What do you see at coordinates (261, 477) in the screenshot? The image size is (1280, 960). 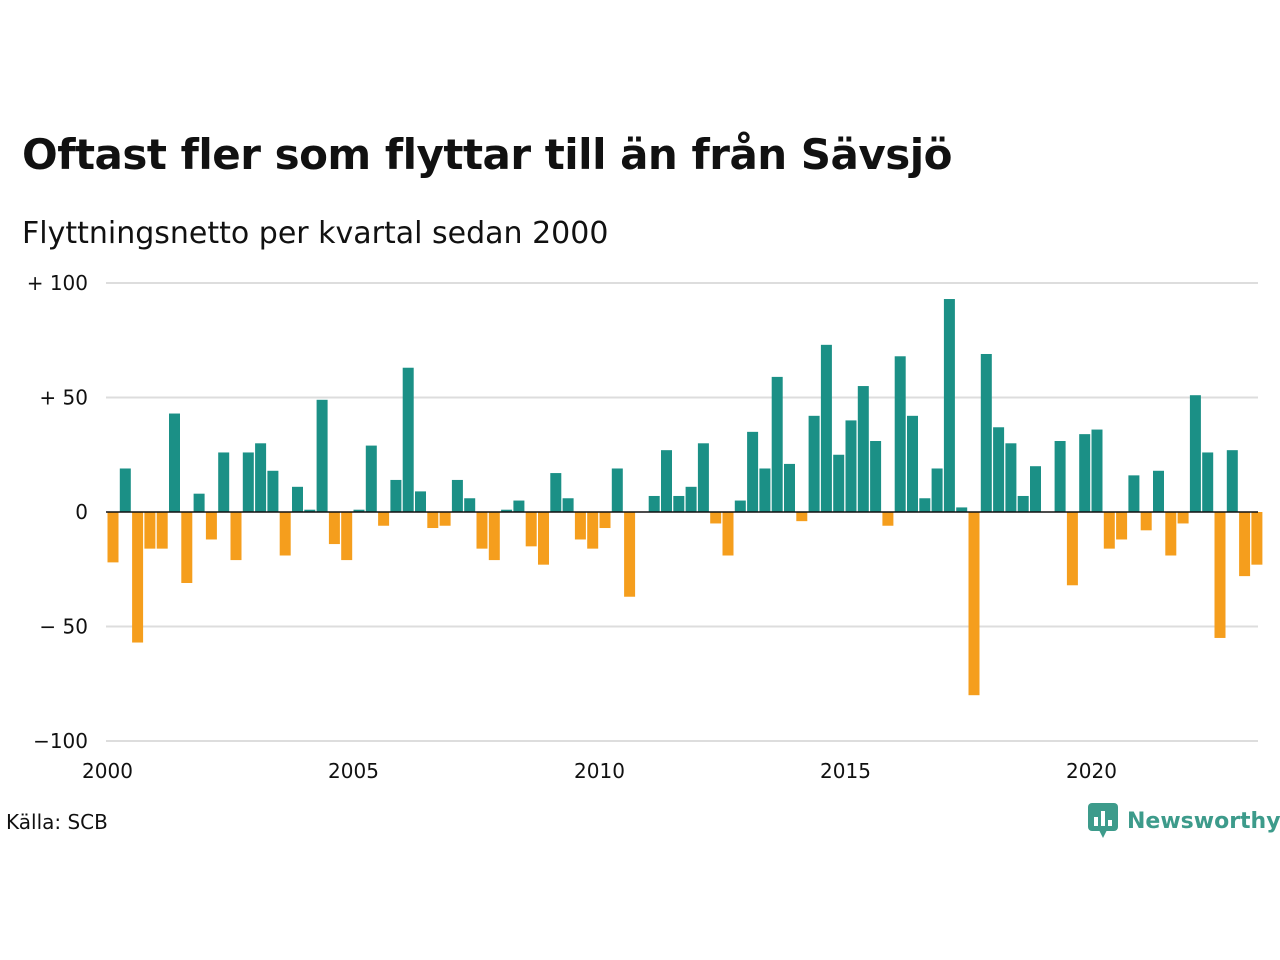 I see `bar-2003K1` at bounding box center [261, 477].